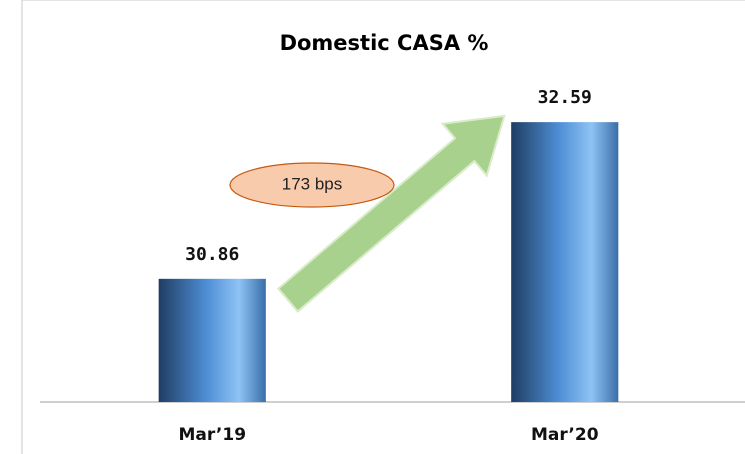 Image resolution: width=745 pixels, height=454 pixels. What do you see at coordinates (212, 435) in the screenshot?
I see `x-tick-label: Mar’19` at bounding box center [212, 435].